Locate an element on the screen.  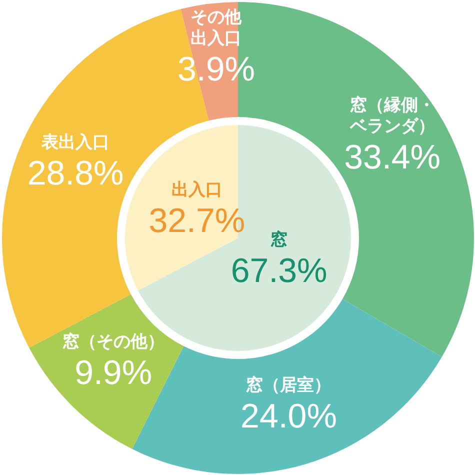
slice-label: 窓（縁側・ベランダ） is located at coordinates (391, 115).